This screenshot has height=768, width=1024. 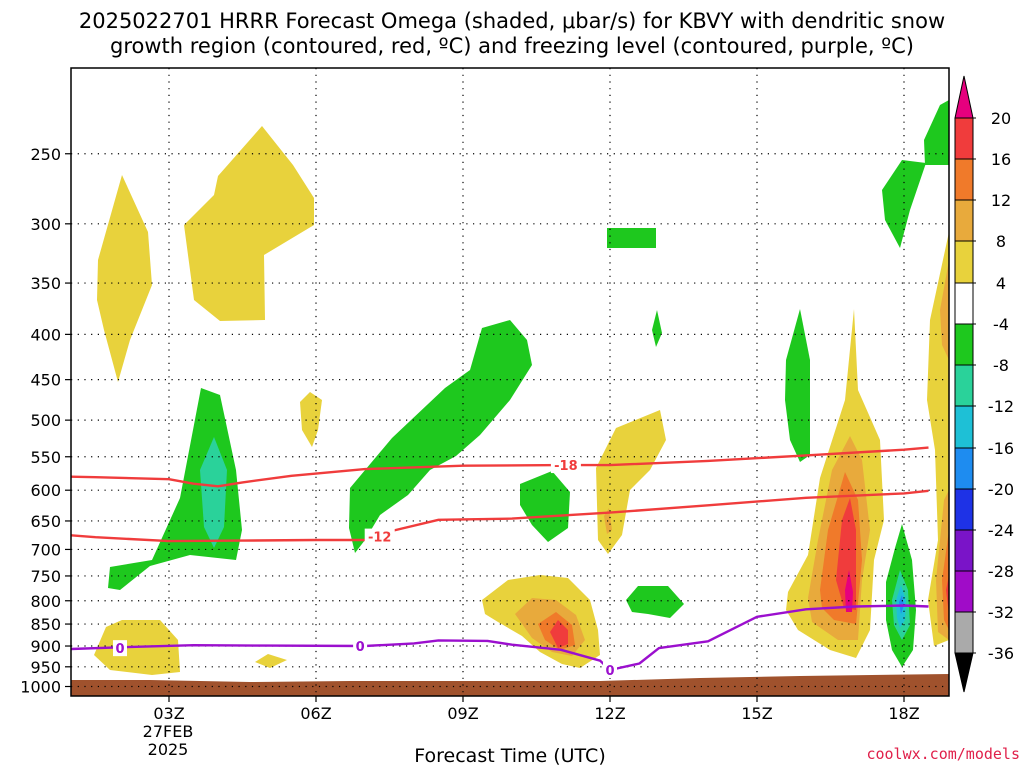 I want to click on y-tick-label: 450, so click(x=45, y=380).